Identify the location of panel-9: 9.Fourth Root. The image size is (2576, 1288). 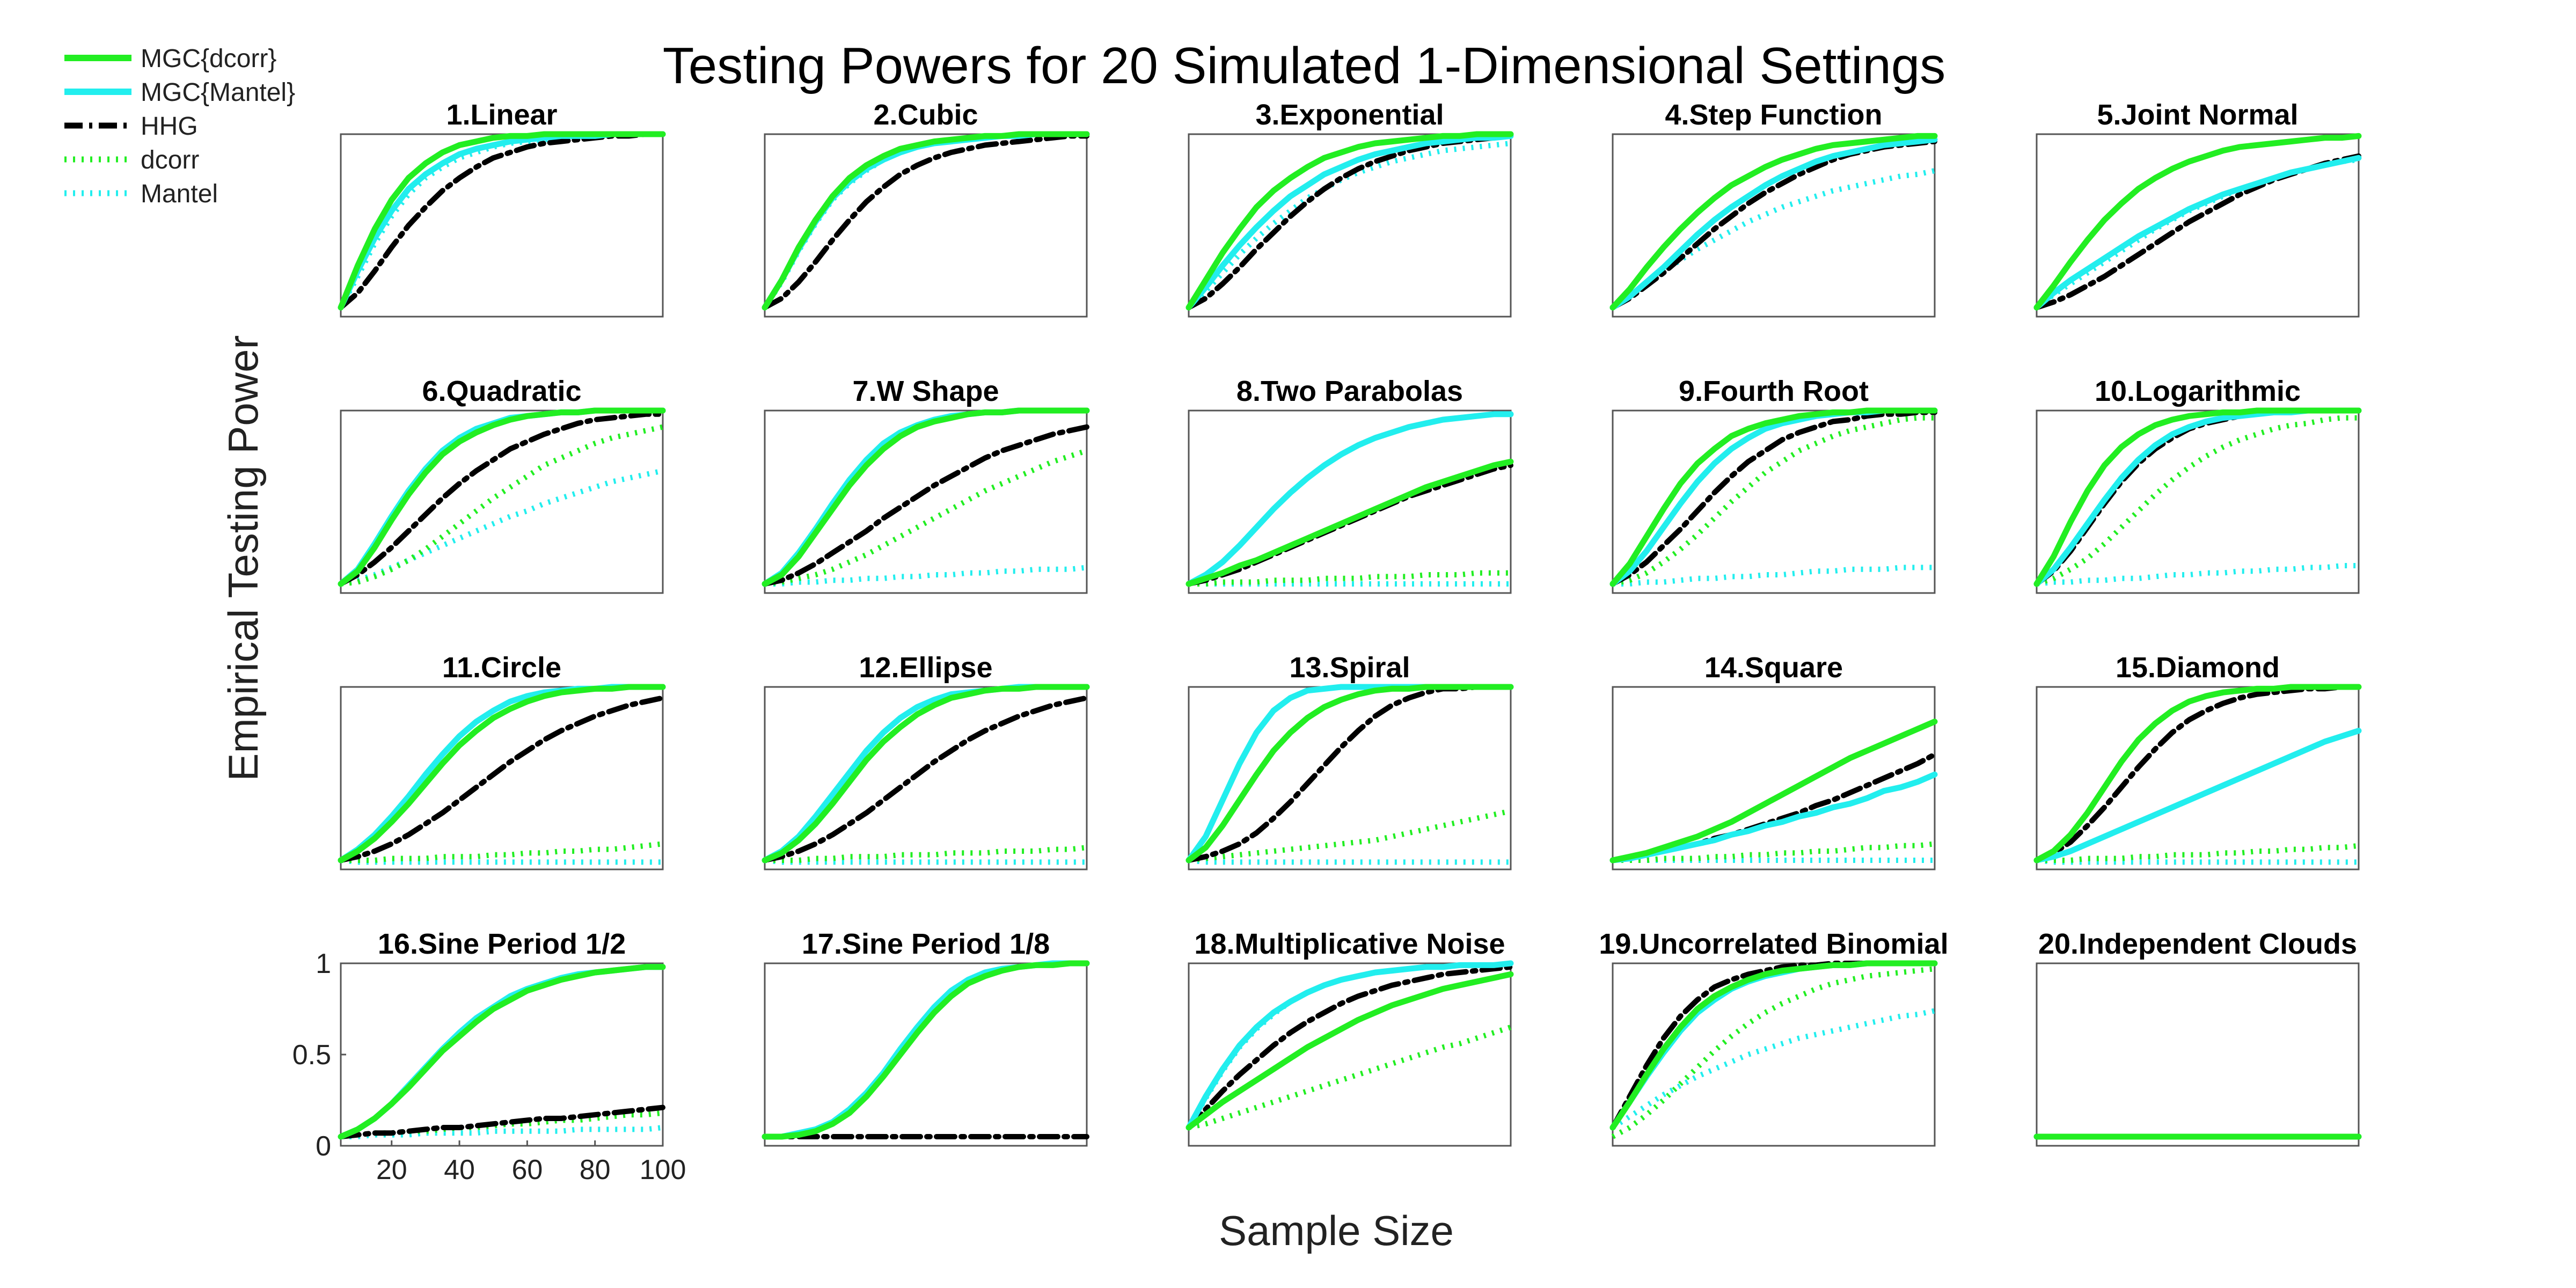
(1773, 484).